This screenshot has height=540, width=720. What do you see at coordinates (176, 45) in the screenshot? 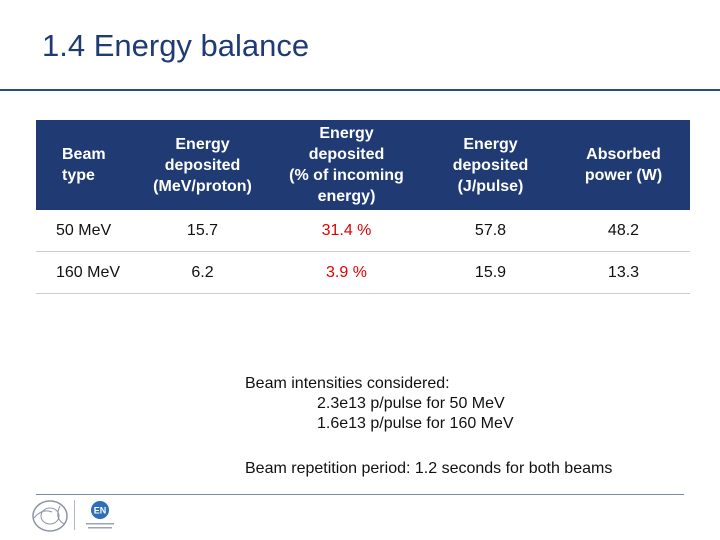
I see `slide-title: 1.4 Energy balance` at bounding box center [176, 45].